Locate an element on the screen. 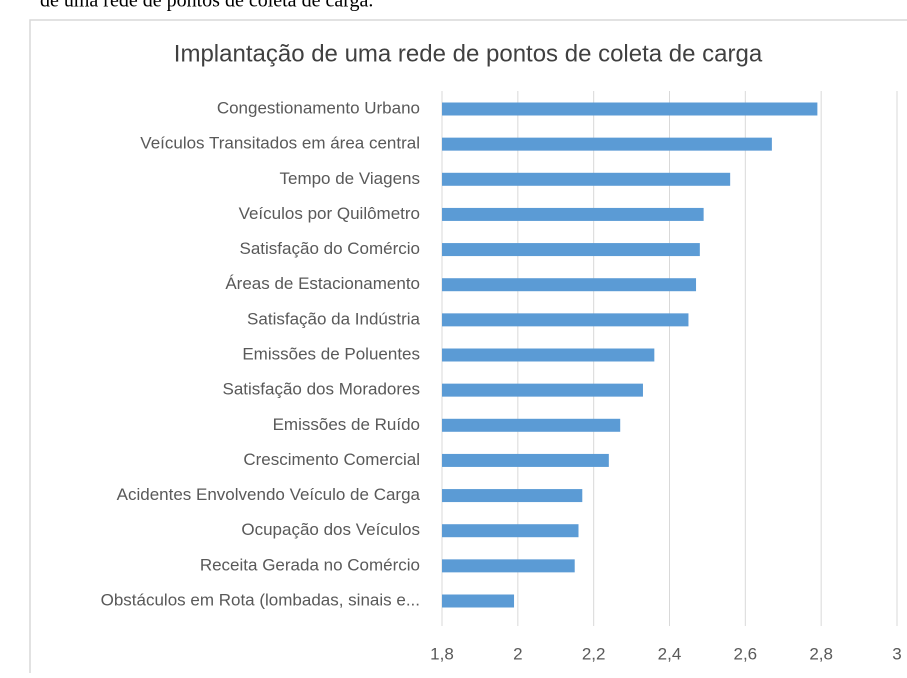 Image resolution: width=907 pixels, height=678 pixels. y-tick-label: Emissões de Ruído is located at coordinates (346, 424).